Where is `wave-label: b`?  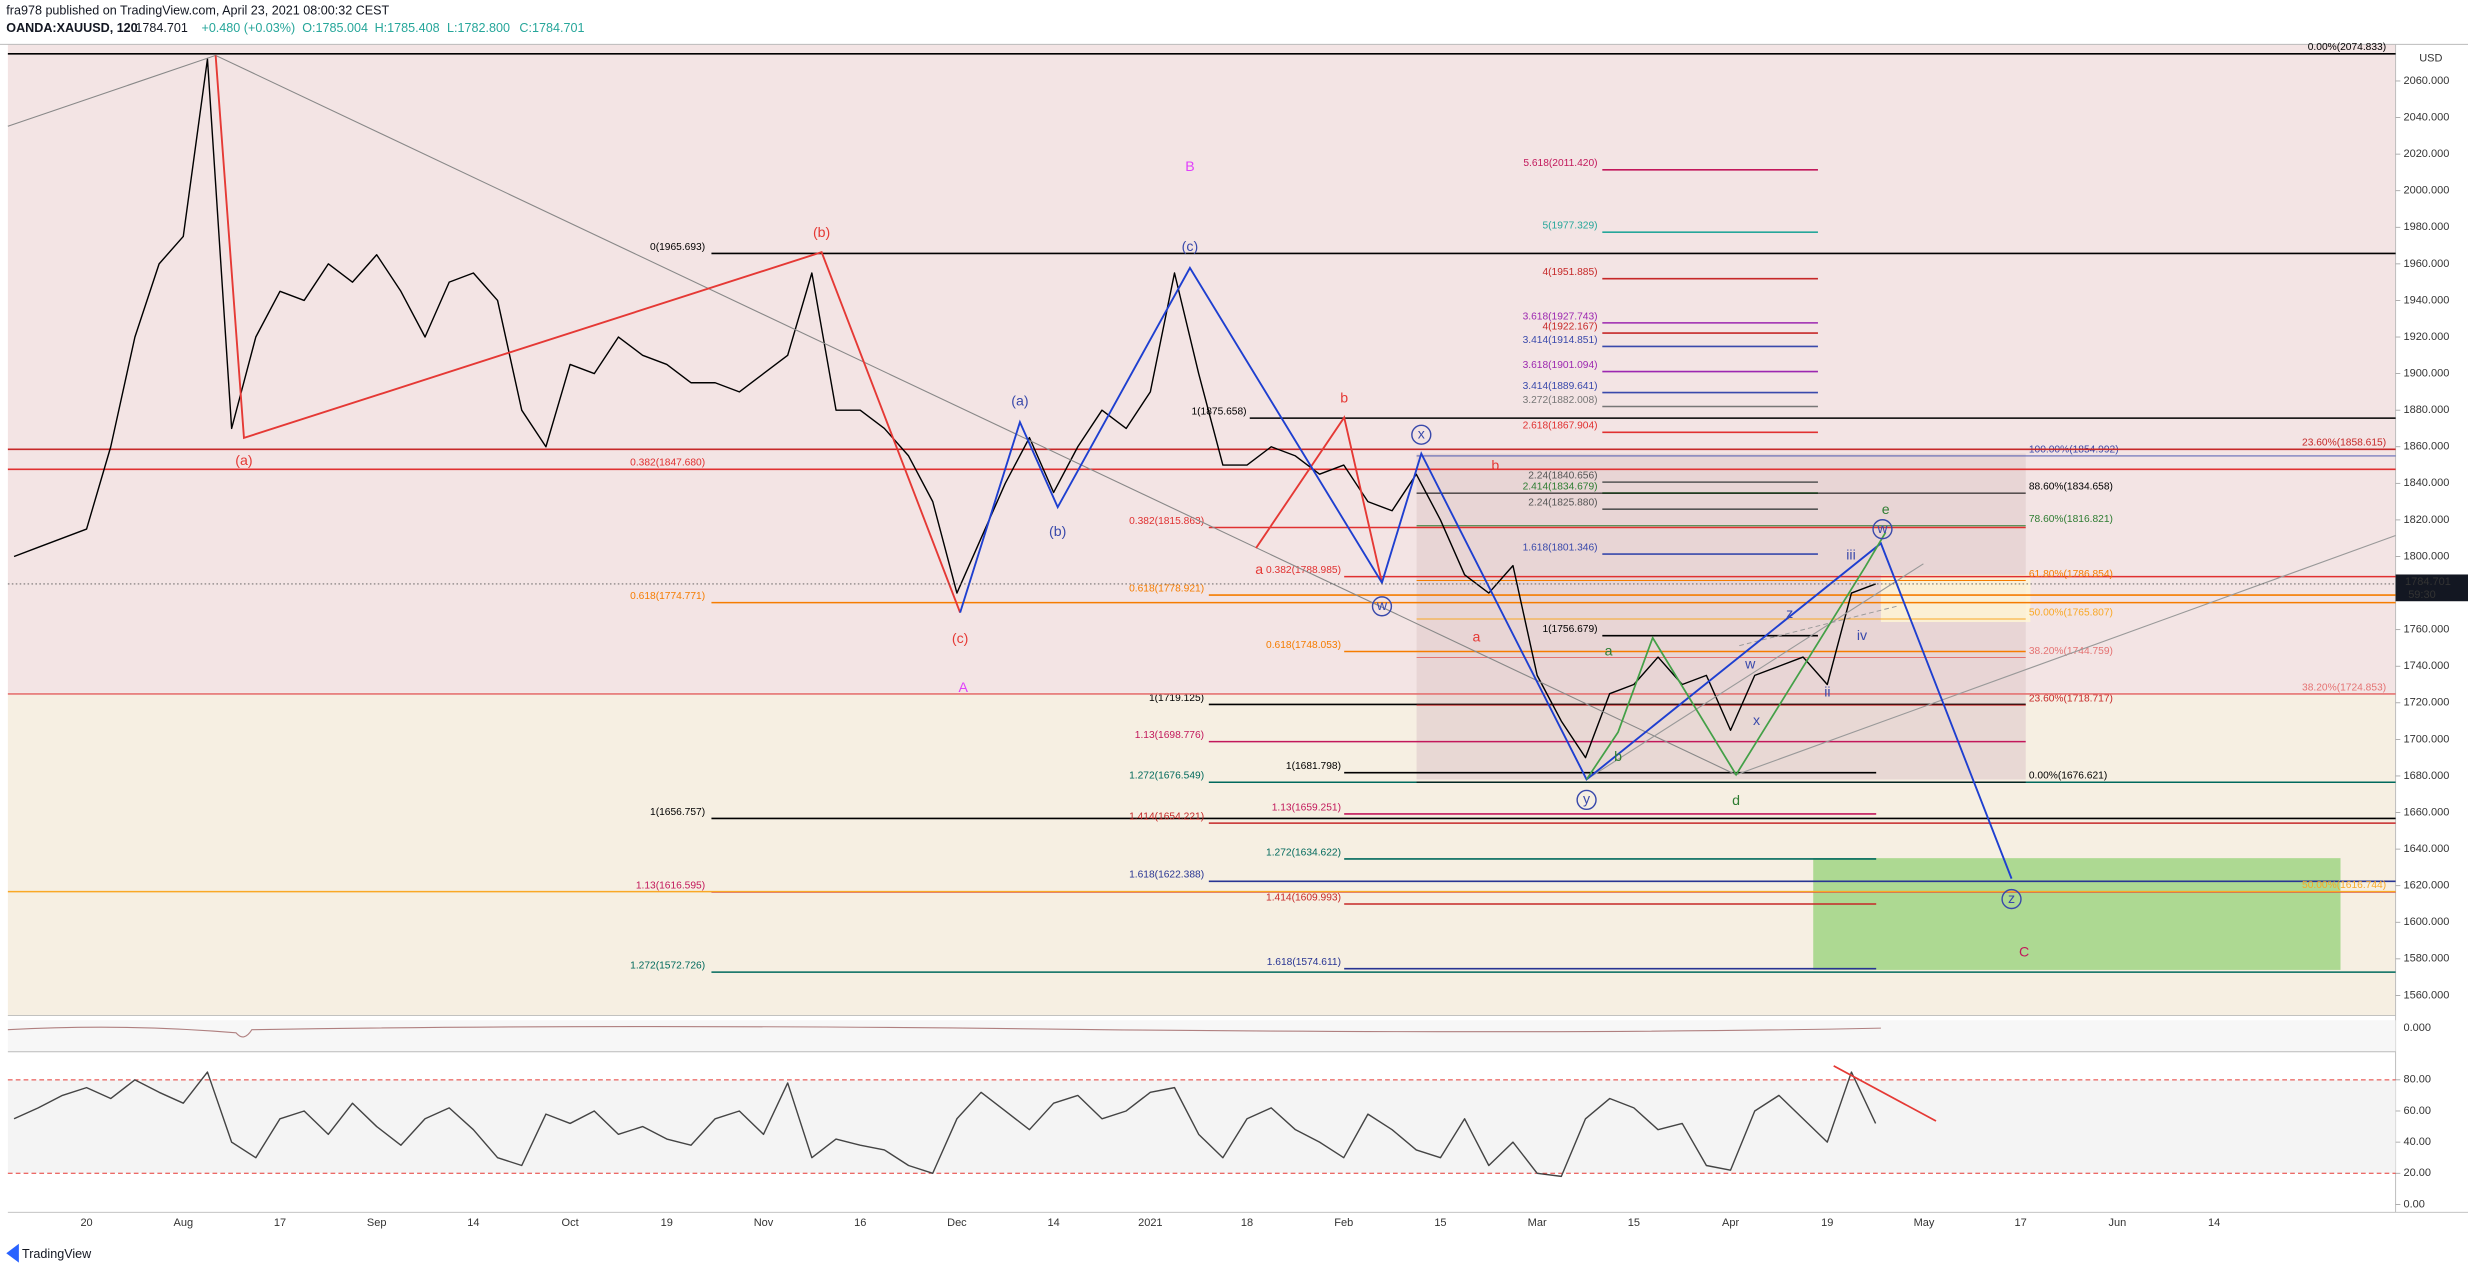
wave-label: b is located at coordinates (1618, 757).